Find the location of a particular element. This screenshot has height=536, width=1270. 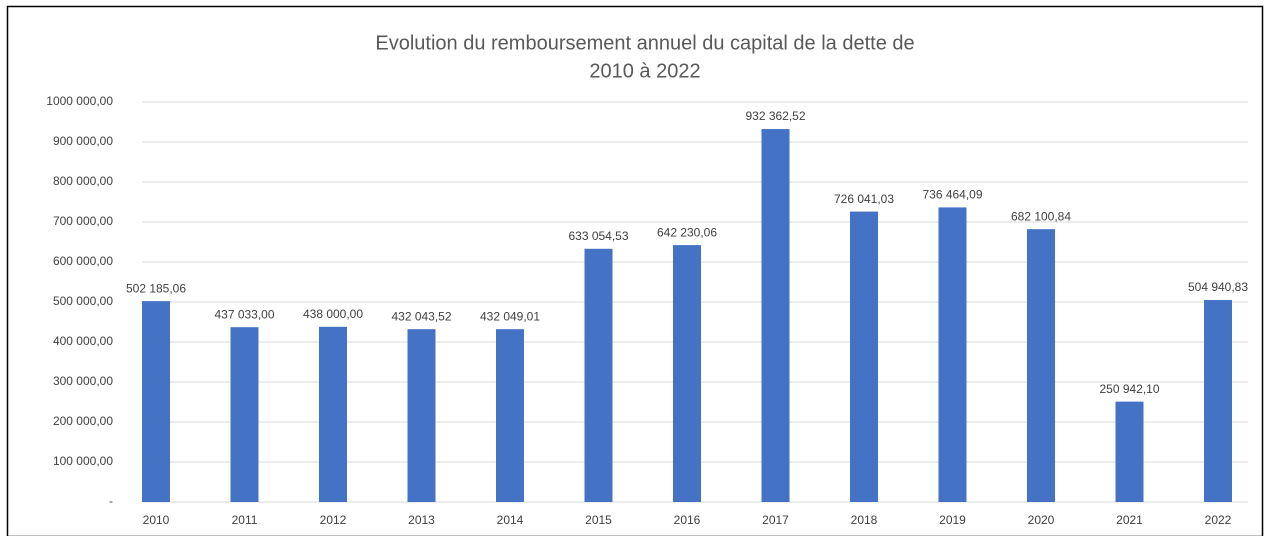

data-label: 432 049,01 is located at coordinates (510, 316).